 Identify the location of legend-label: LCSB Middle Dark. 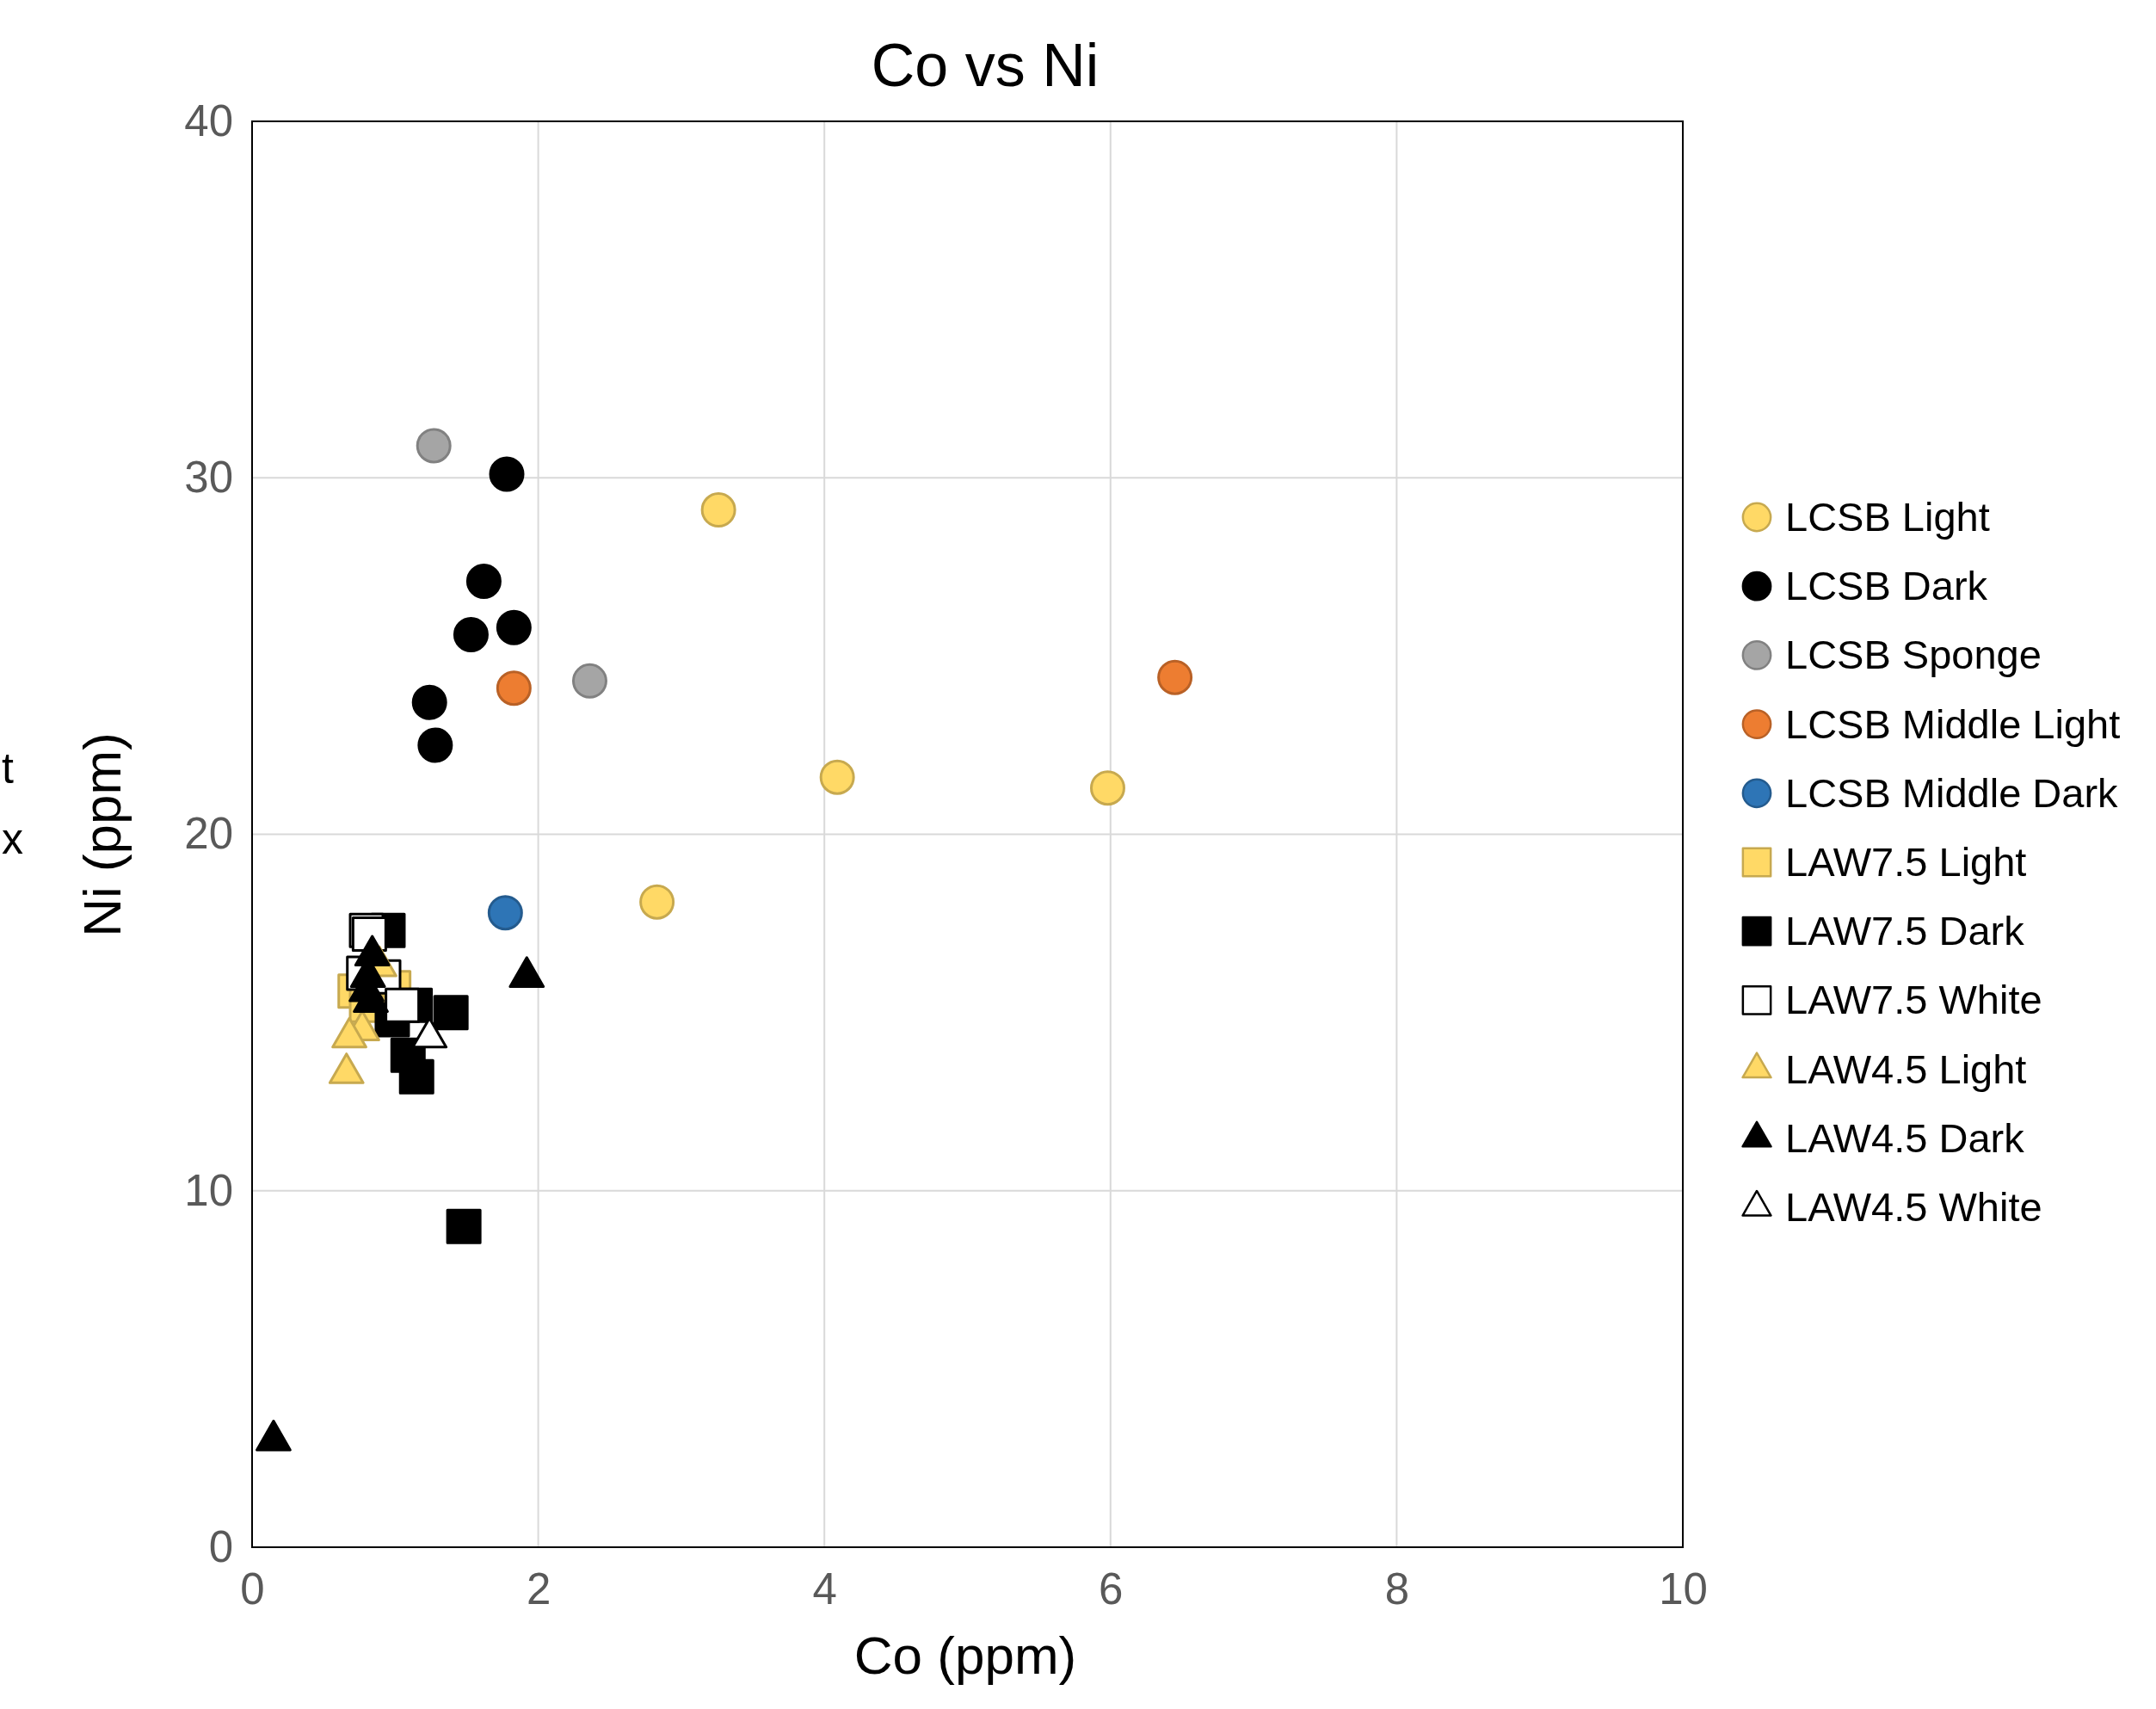
(1952, 792).